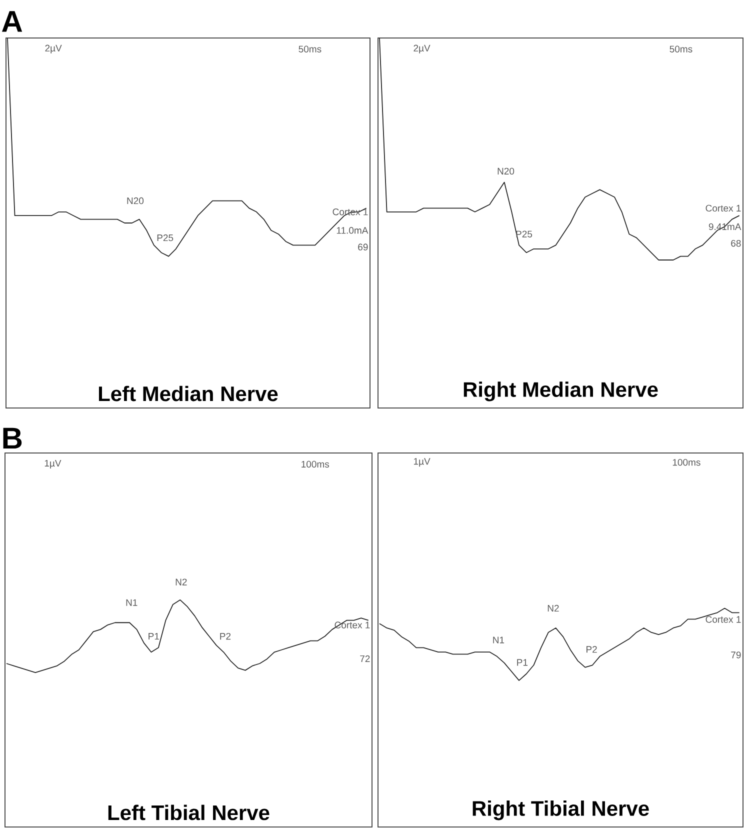 The width and height of the screenshot is (750, 834). What do you see at coordinates (365, 658) in the screenshot?
I see `annotation: 72` at bounding box center [365, 658].